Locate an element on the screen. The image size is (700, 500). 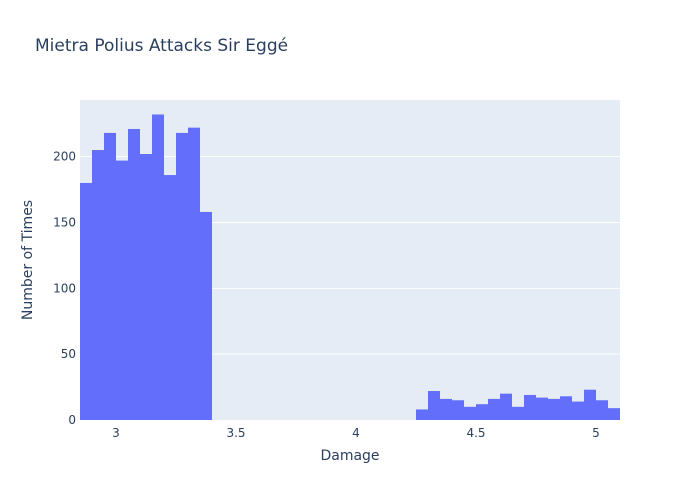
y-tick-label: 50 is located at coordinates (68, 354).